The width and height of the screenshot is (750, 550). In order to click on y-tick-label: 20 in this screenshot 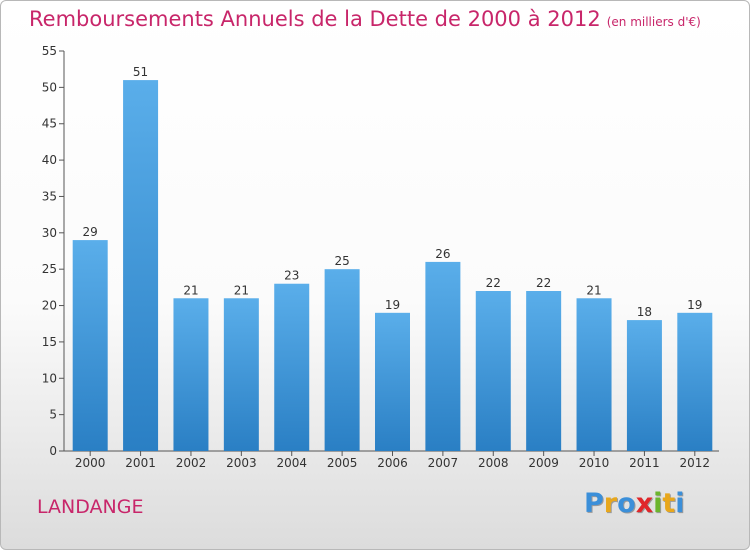, I will do `click(49, 306)`.